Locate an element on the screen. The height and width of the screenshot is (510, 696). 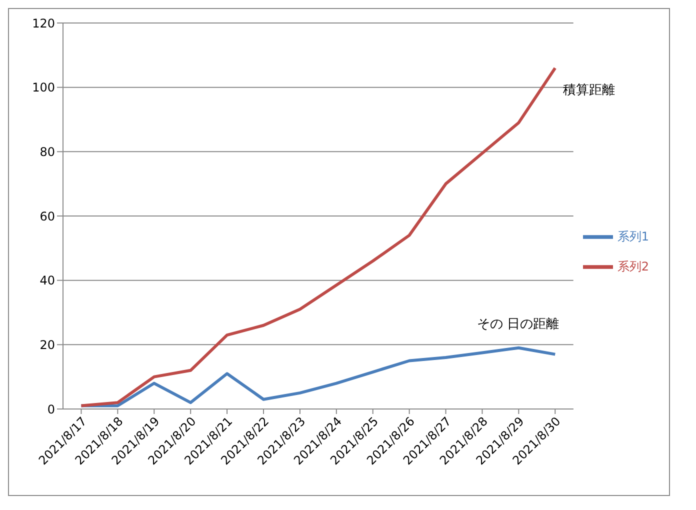
y-tick-label: 0 is located at coordinates (51, 409).